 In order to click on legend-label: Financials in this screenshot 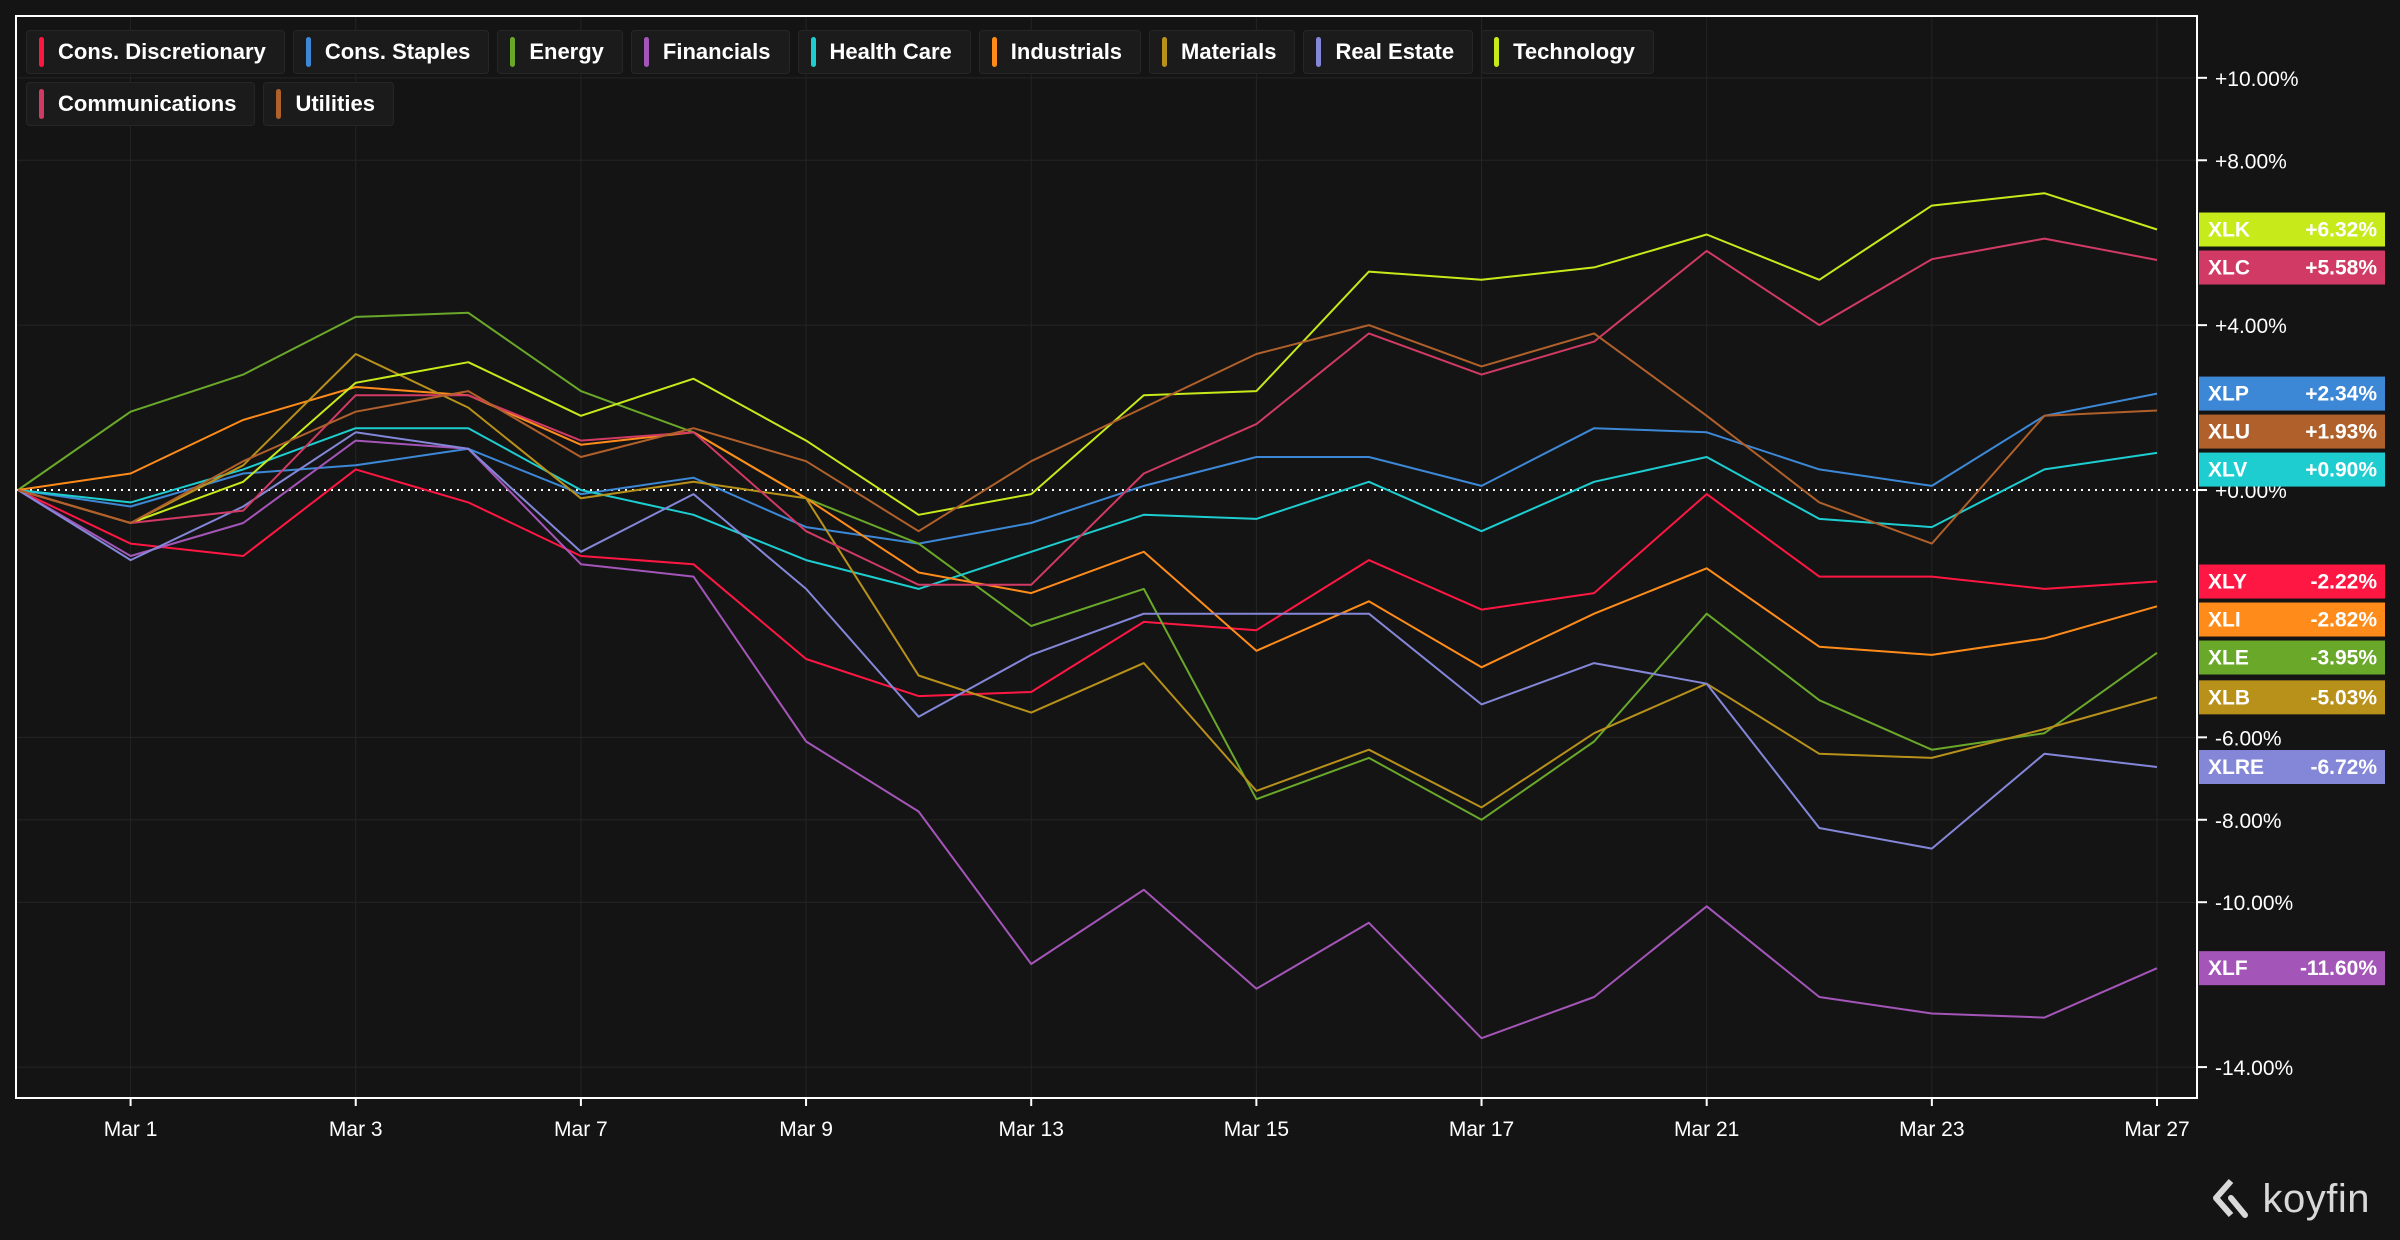, I will do `click(716, 51)`.